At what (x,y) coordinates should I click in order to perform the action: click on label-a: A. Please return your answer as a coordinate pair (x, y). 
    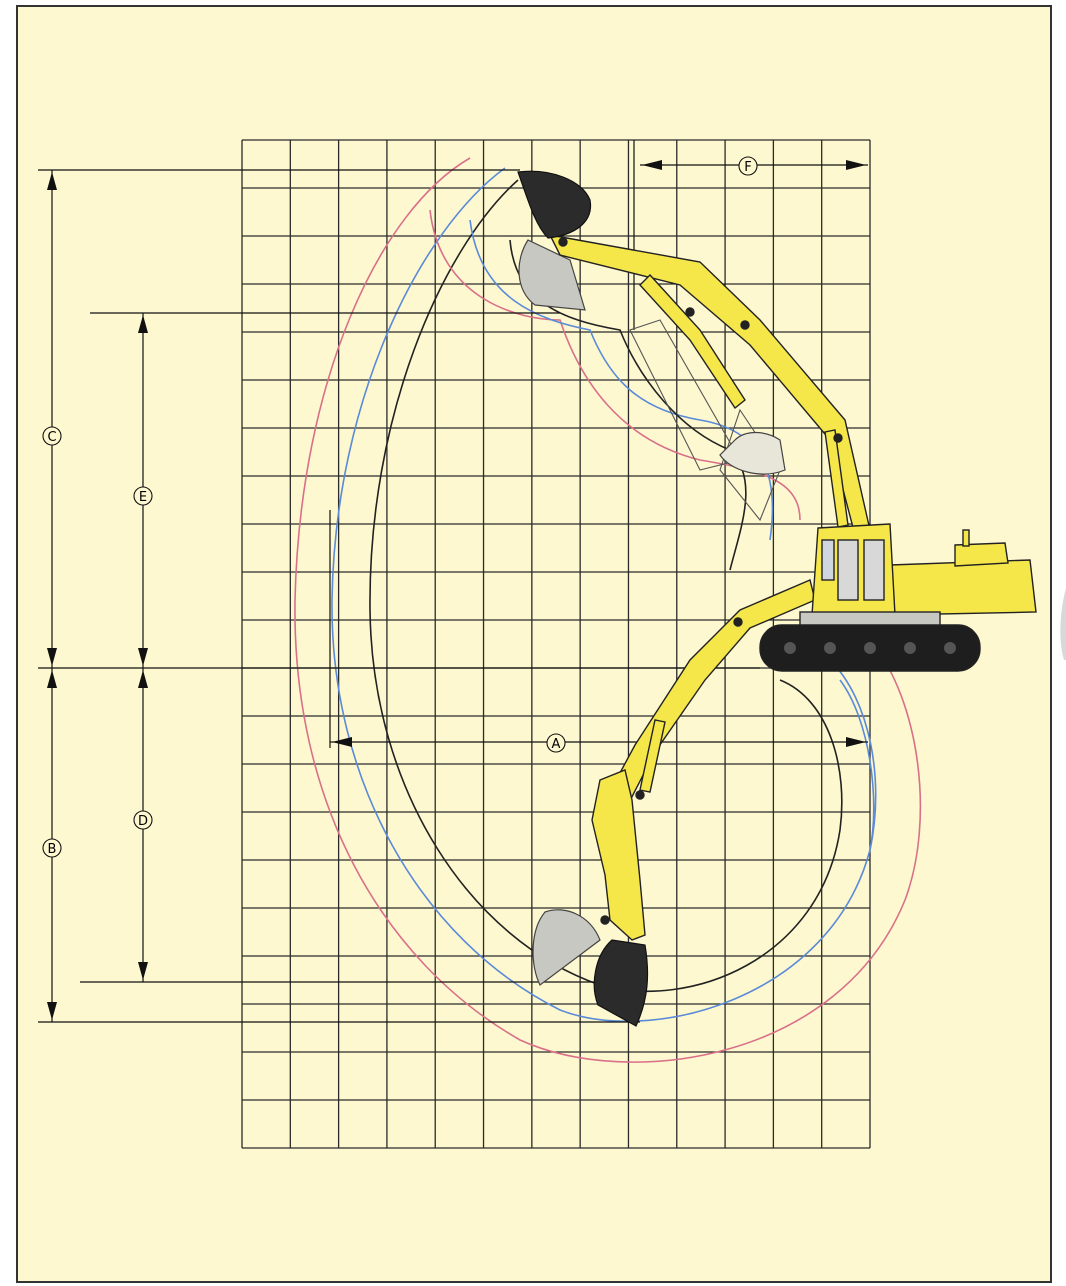
    Looking at the image, I should click on (556, 743).